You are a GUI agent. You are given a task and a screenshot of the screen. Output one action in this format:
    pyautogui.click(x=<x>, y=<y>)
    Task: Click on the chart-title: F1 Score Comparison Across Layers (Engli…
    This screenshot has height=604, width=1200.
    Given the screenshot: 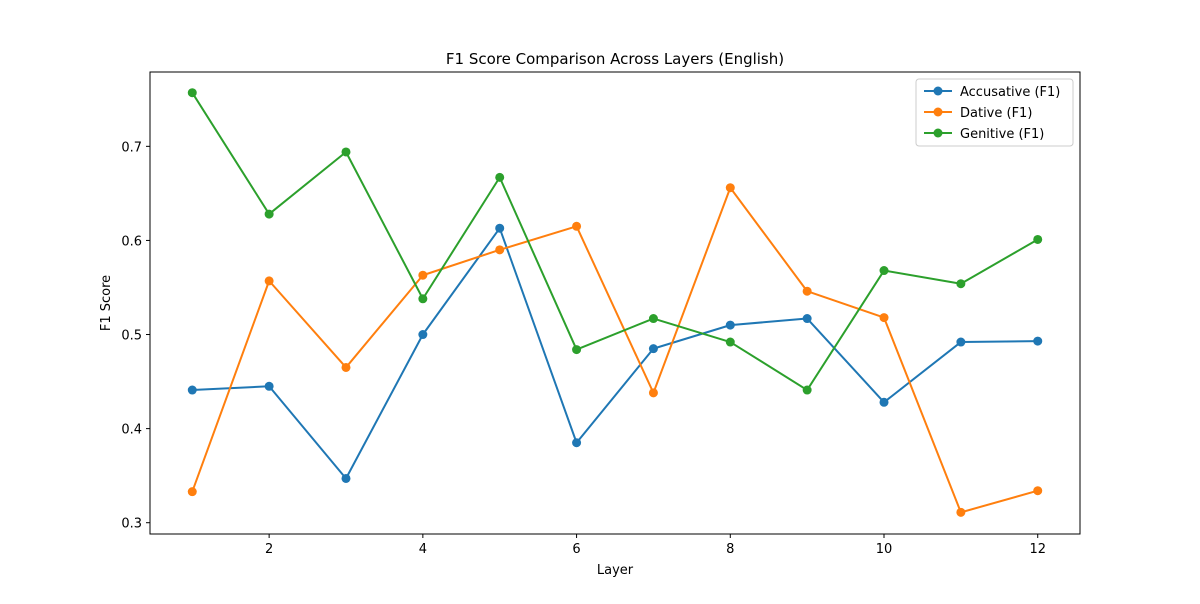 What is the action you would take?
    pyautogui.click(x=615, y=59)
    